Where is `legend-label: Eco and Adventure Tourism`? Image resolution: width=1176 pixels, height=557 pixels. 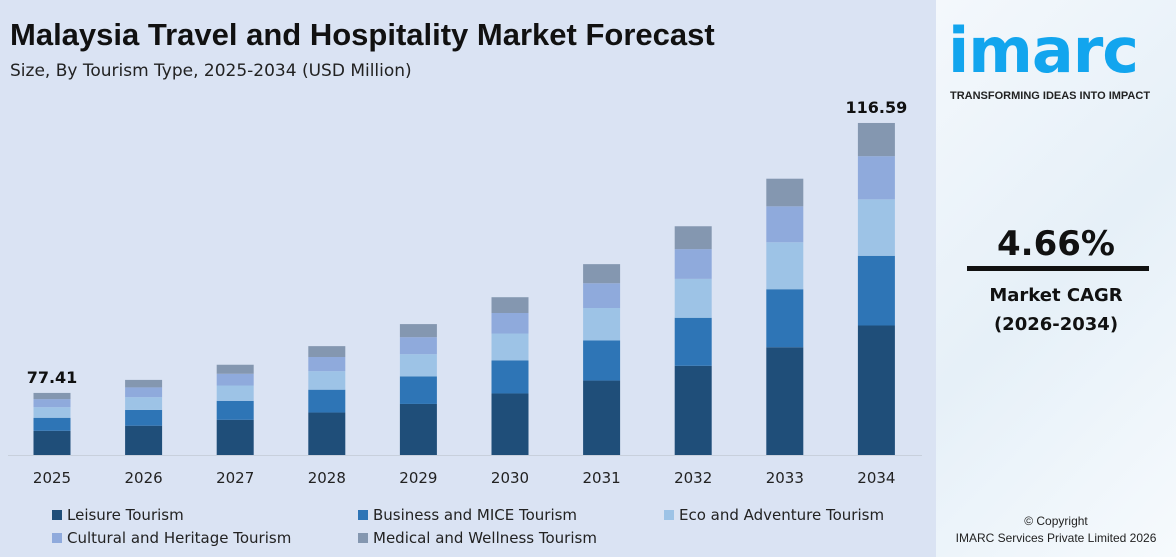
legend-label: Eco and Adventure Tourism is located at coordinates (782, 515).